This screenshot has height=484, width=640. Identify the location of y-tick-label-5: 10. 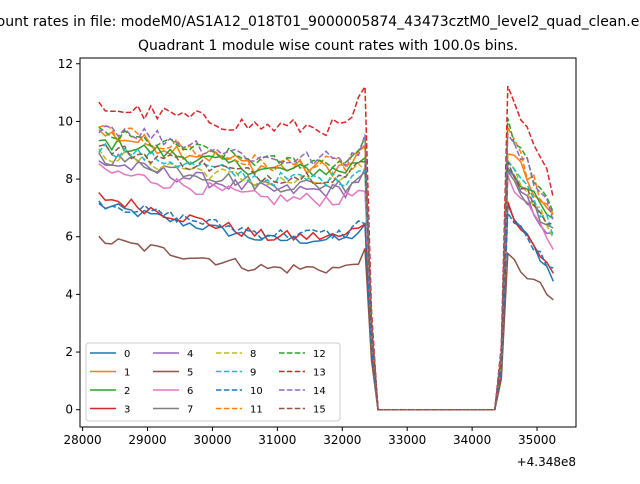
(65, 121).